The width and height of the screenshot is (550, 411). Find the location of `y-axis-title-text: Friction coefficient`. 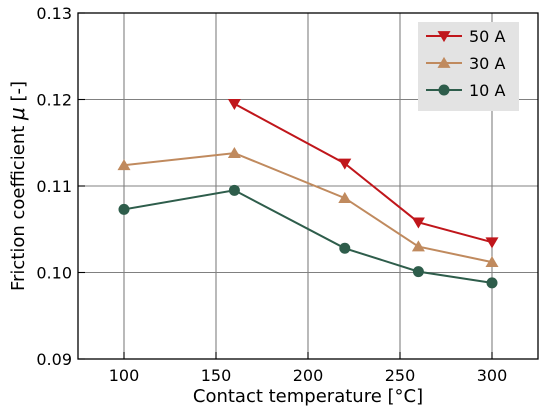

y-axis-title-text: Friction coefficient is located at coordinates (18, 205).